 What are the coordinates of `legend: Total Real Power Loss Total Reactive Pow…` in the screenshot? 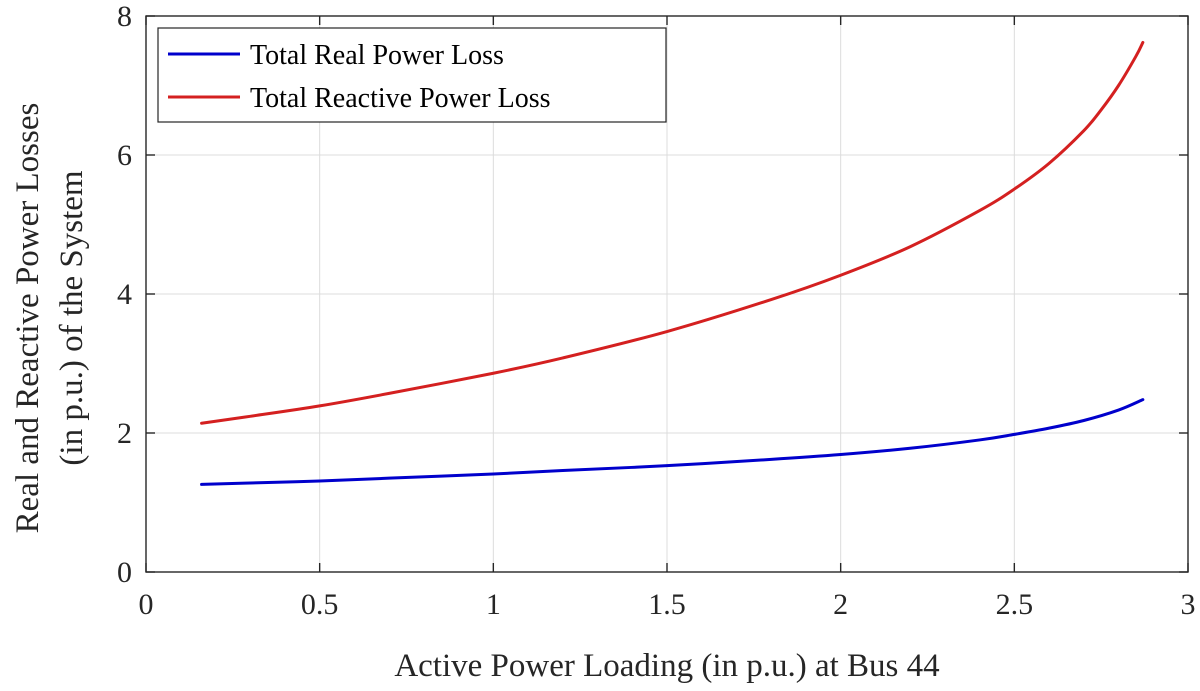 It's located at (412, 75).